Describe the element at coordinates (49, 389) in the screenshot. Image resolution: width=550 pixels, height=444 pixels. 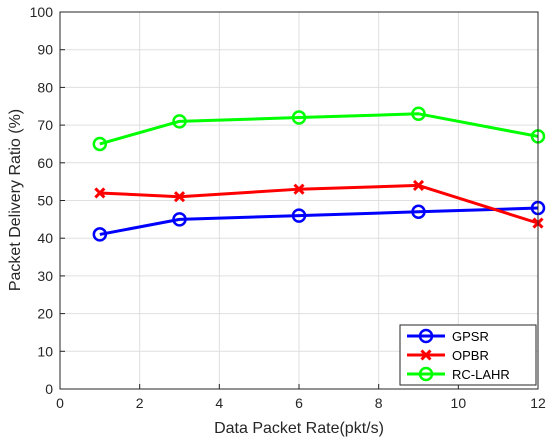
I see `y-tick-label: 0` at that location.